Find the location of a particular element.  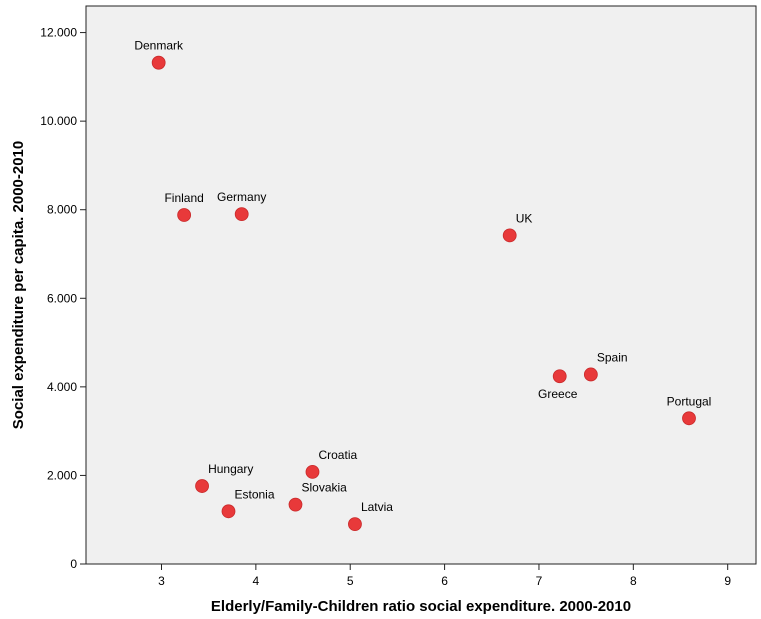

data-label-finland: Finland is located at coordinates (183, 198).